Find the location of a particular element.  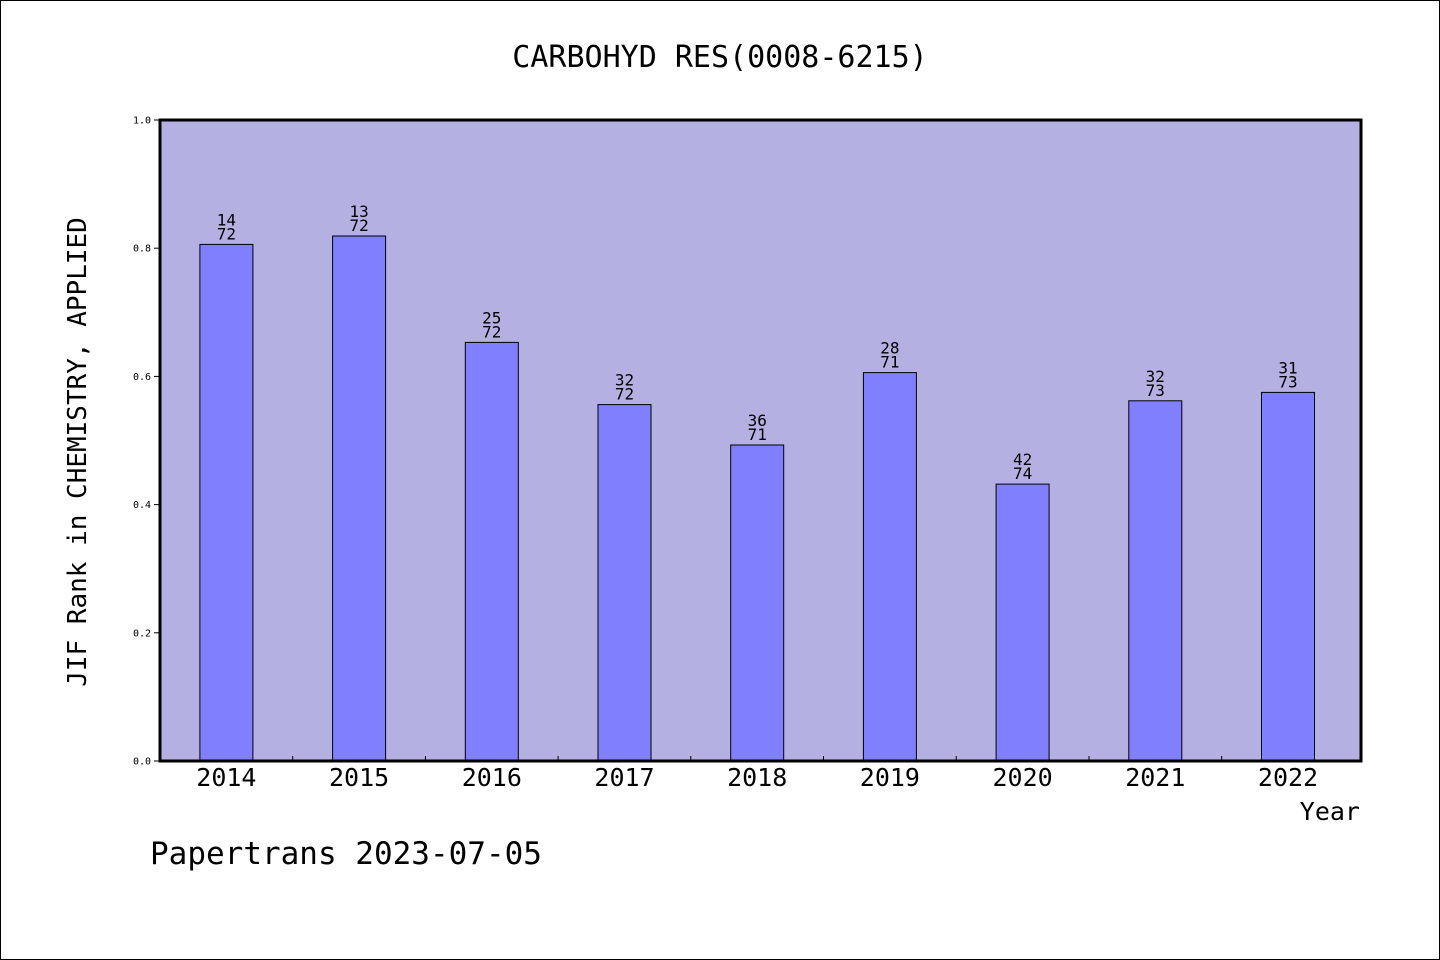

bar-total-label: 74 is located at coordinates (1022, 473).